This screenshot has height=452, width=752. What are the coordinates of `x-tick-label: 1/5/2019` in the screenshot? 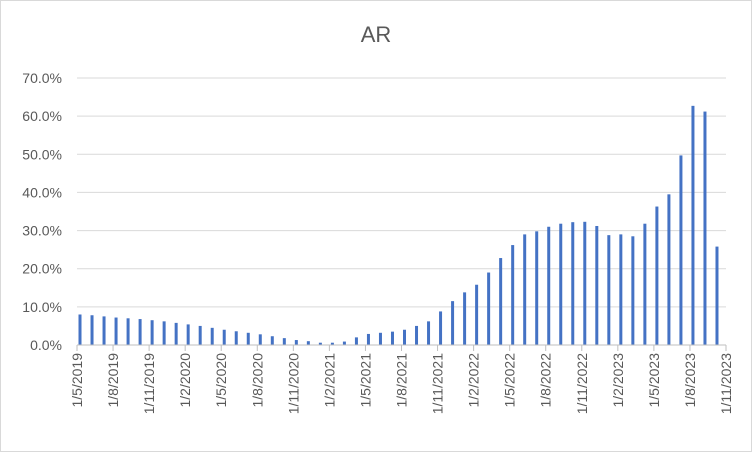 It's located at (77, 380).